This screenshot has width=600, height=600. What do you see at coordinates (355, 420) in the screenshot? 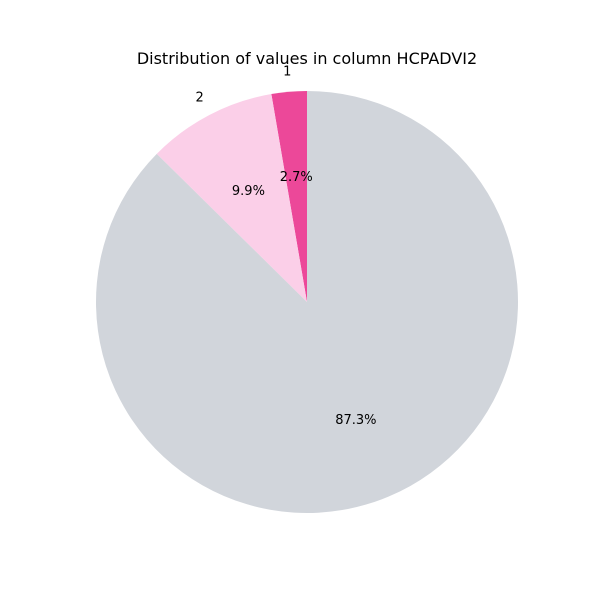
I see `slice-percent-label: 87.3%` at bounding box center [355, 420].